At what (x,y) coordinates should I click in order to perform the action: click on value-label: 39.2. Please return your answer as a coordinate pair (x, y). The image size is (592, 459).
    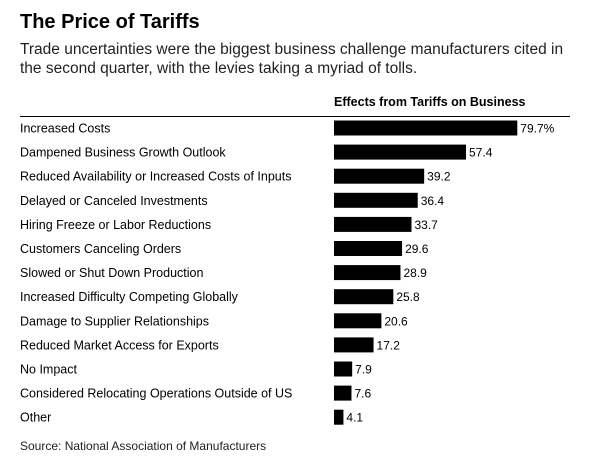
    Looking at the image, I should click on (439, 177).